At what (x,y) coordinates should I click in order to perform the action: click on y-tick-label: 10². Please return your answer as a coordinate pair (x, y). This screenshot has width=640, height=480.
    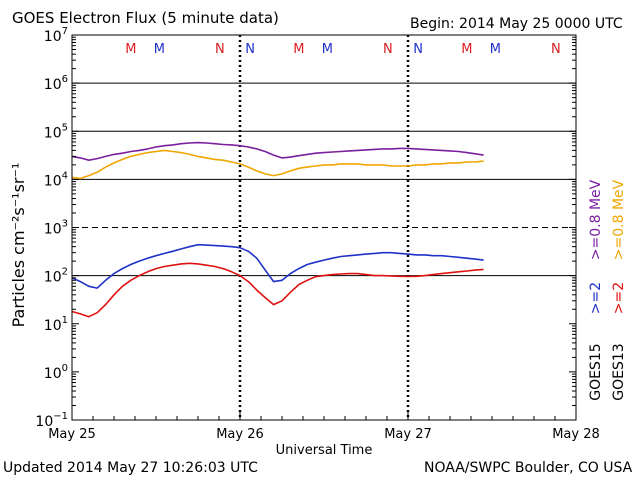
    Looking at the image, I should click on (56, 276).